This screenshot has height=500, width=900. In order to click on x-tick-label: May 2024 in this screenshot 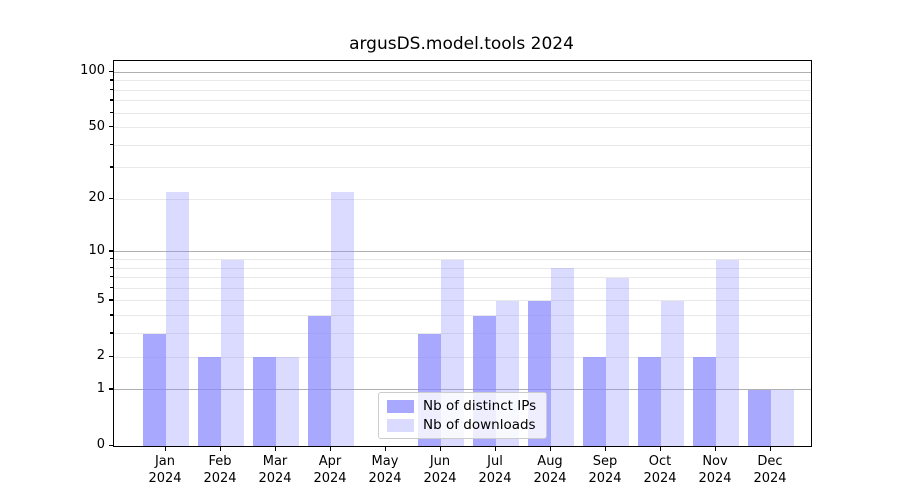, I will do `click(385, 470)`.